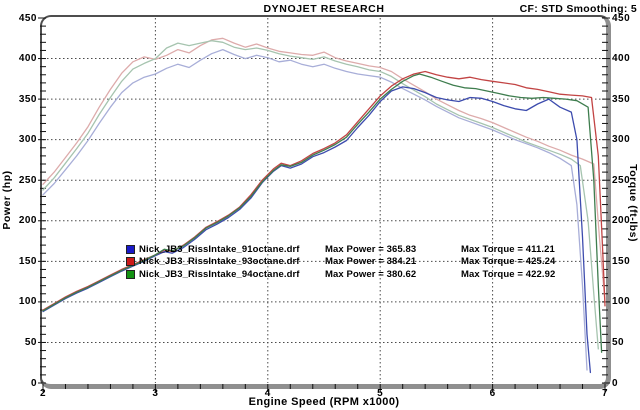  What do you see at coordinates (30, 342) in the screenshot?
I see `power-tick-label: 50` at bounding box center [30, 342].